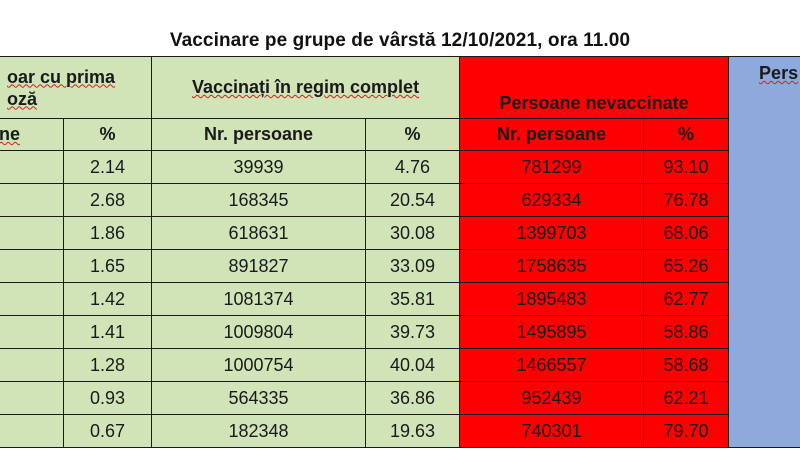 The image size is (800, 450). Describe the element at coordinates (61, 76) in the screenshot. I see `header-first-dose-line1: oar cu prima` at that location.